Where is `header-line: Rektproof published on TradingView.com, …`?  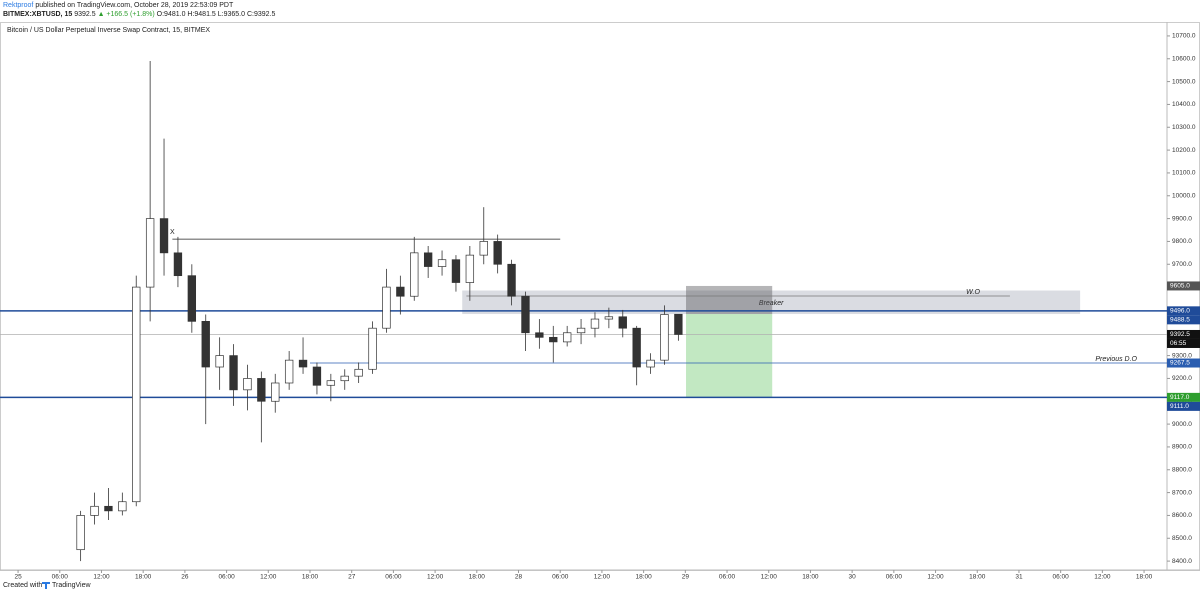 header-line: Rektproof published on TradingView.com, … is located at coordinates (118, 5).